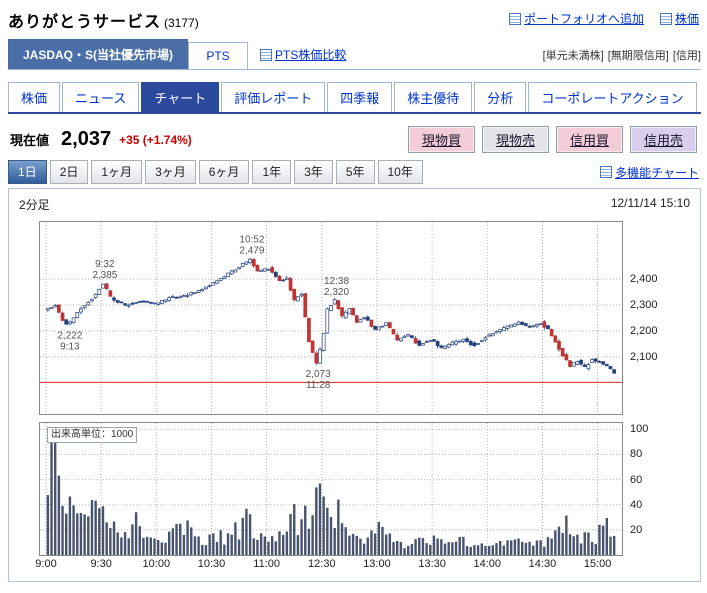 This screenshot has height=593, width=707. Describe the element at coordinates (322, 564) in the screenshot. I see `time-axis-label: 12:30` at that location.